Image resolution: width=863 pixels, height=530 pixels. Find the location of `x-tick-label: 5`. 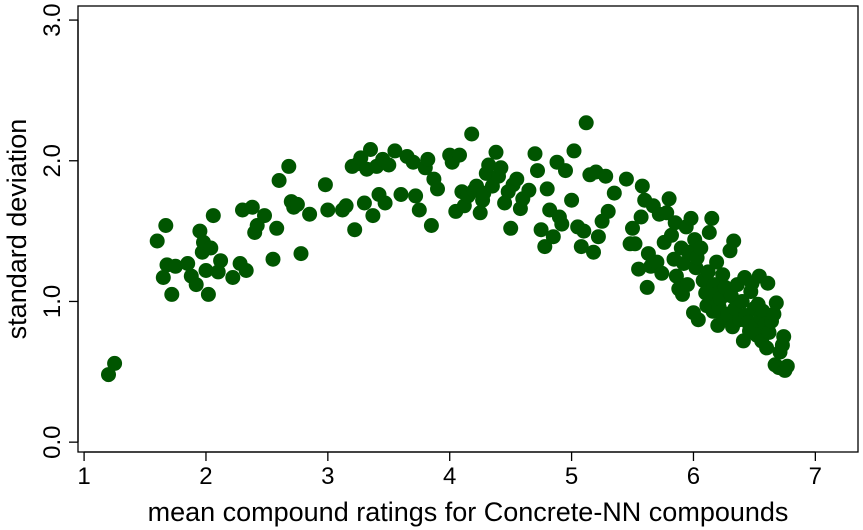

x-tick-label: 5 is located at coordinates (571, 476).